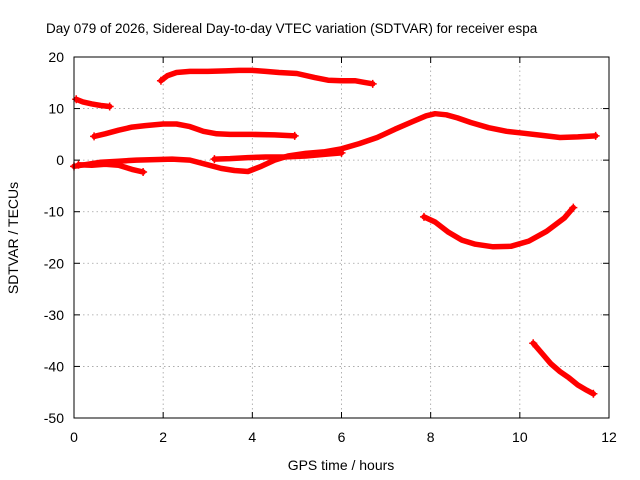 The width and height of the screenshot is (640, 480). I want to click on x-tick-label: 0, so click(74, 437).